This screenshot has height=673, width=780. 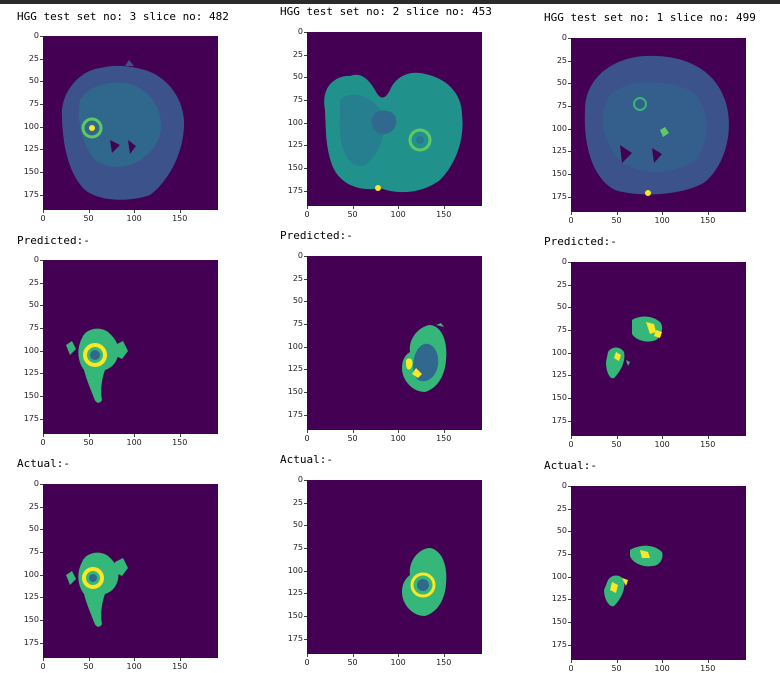 What do you see at coordinates (97, 589) in the screenshot?
I see `actual-mask-col1` at bounding box center [97, 589].